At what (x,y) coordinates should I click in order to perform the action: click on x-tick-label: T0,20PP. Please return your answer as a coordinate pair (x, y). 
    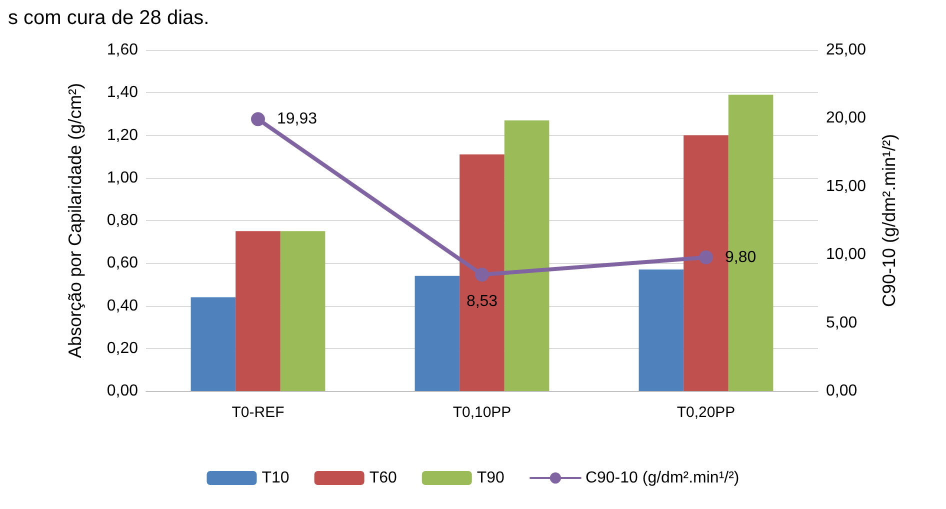
    Looking at the image, I should click on (706, 412).